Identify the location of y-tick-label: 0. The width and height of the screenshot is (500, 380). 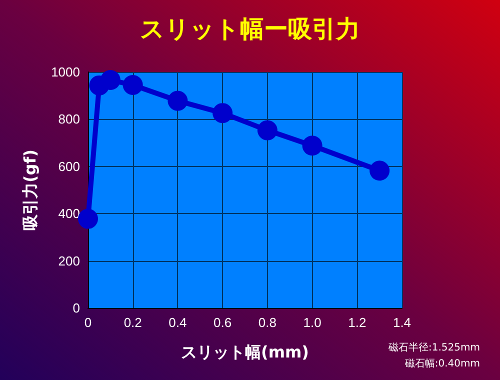
(76, 308).